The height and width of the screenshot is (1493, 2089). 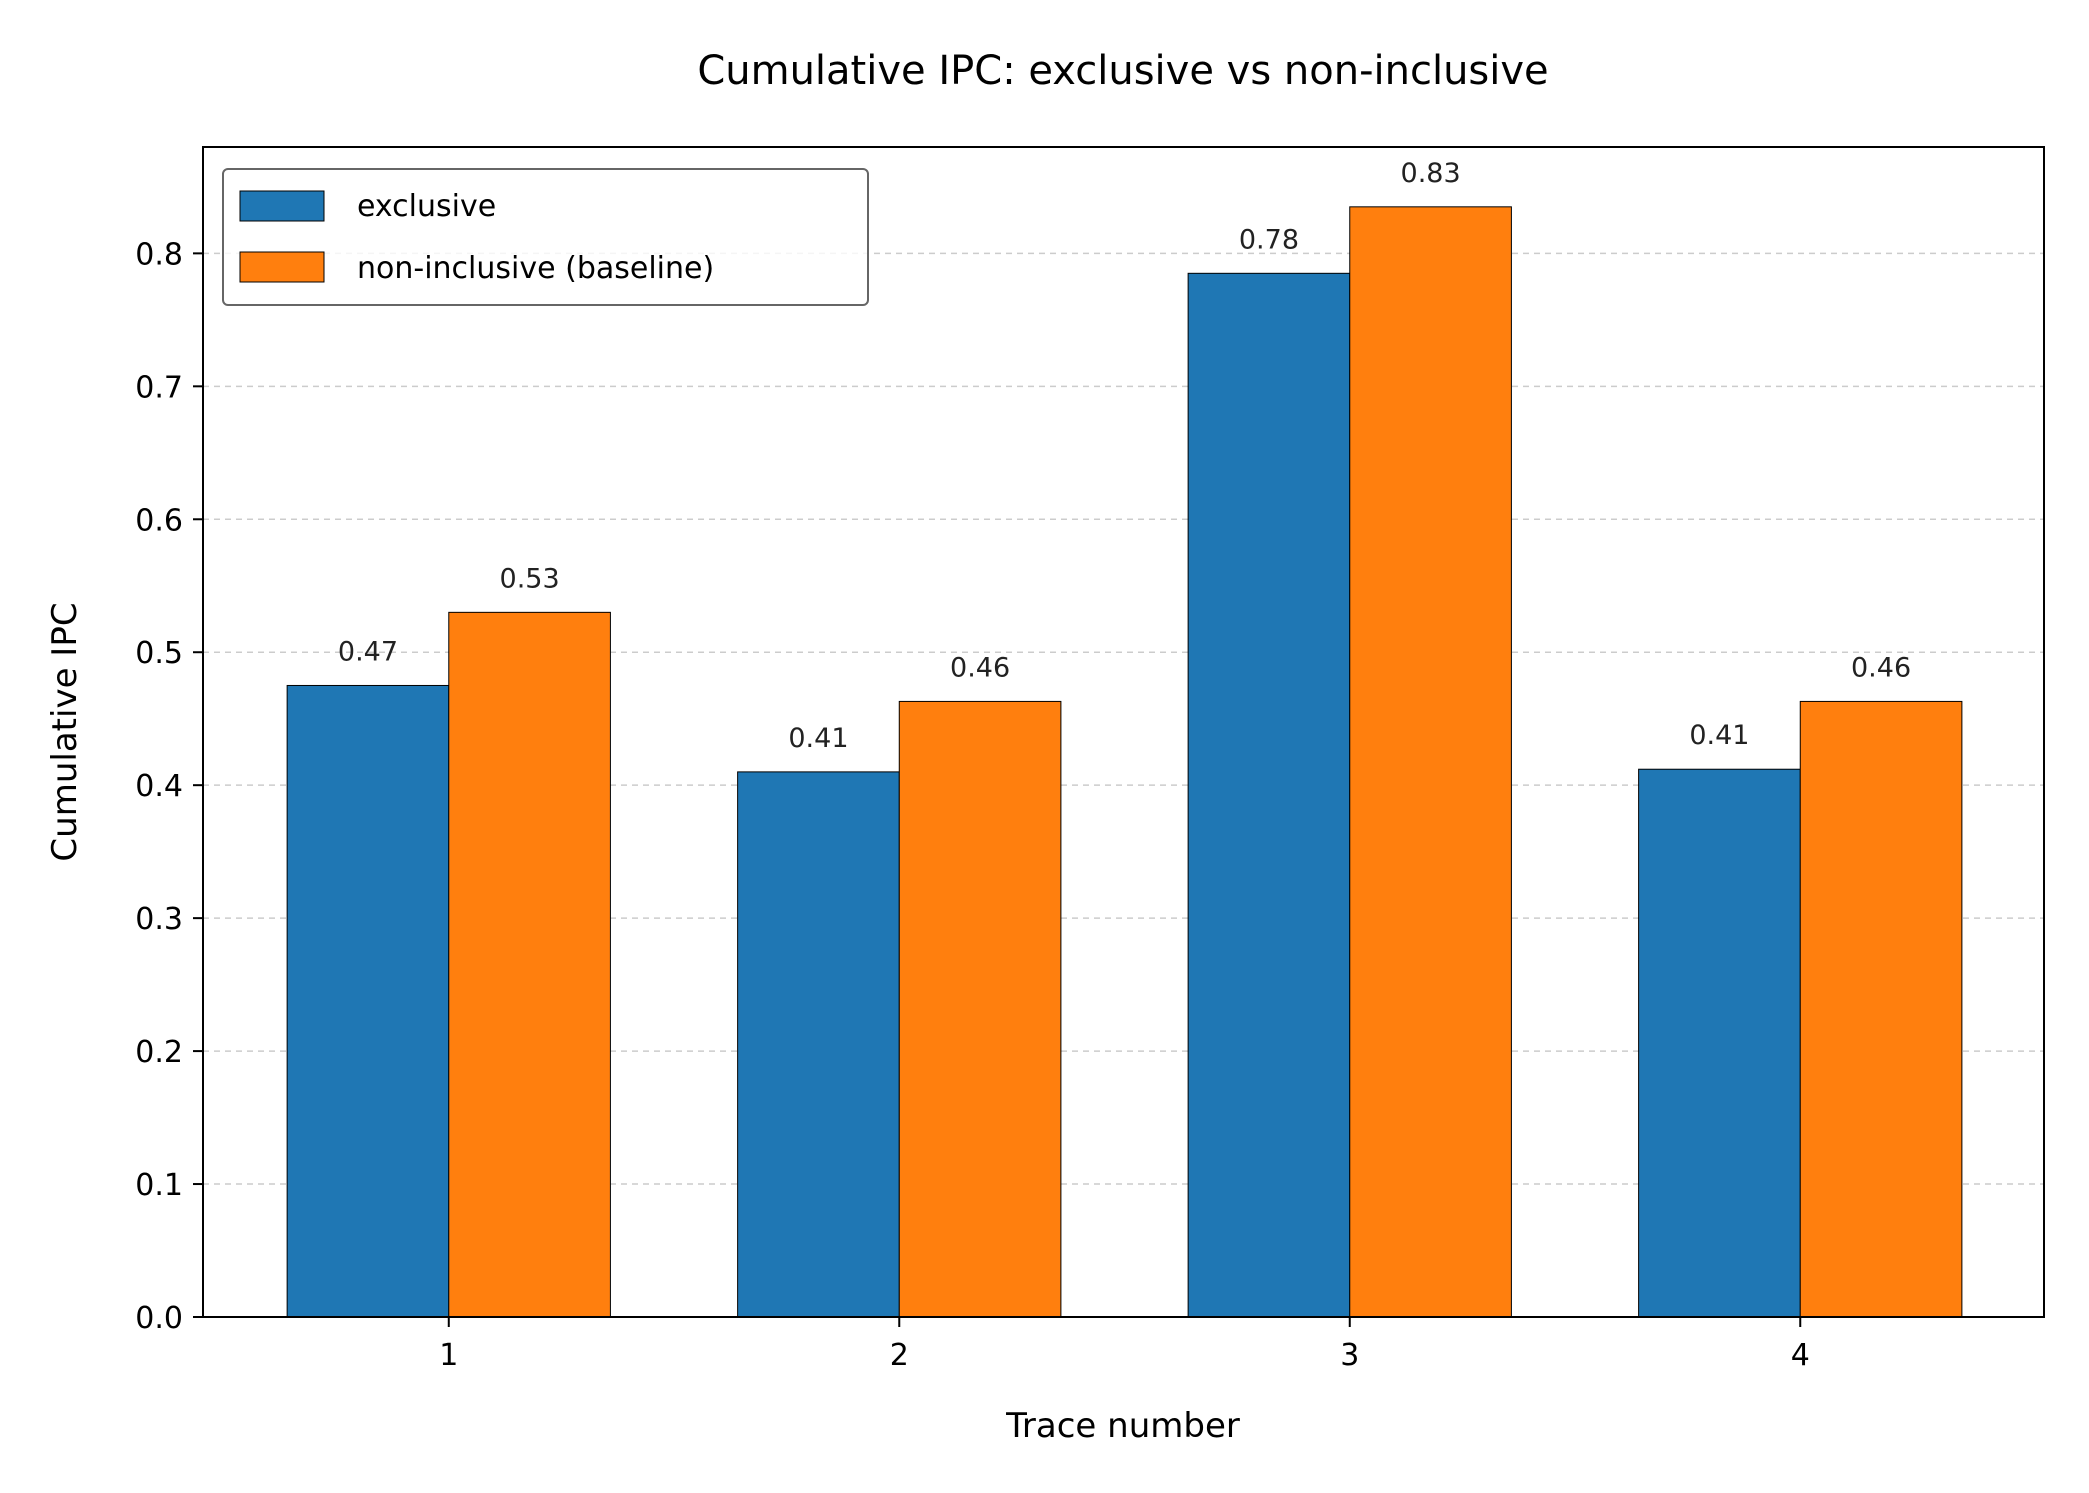 I want to click on legend-frame, so click(x=545, y=237).